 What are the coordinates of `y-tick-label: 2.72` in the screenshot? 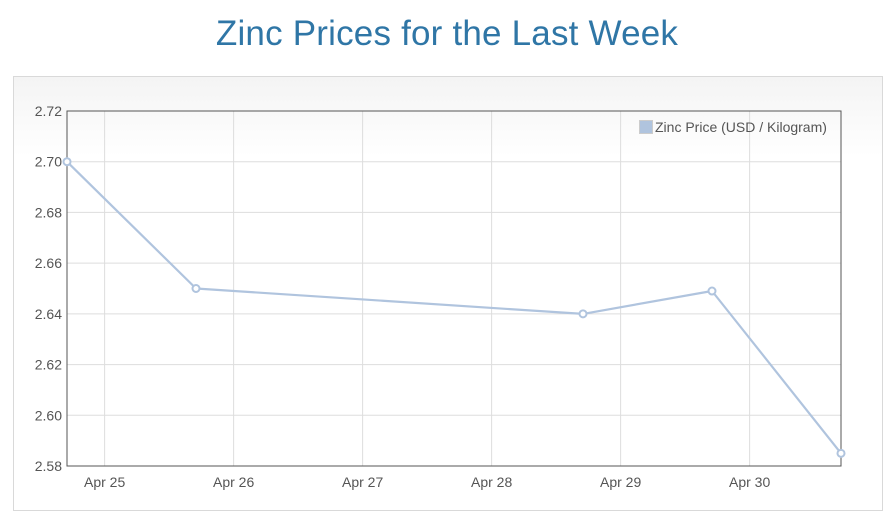 It's located at (48, 111).